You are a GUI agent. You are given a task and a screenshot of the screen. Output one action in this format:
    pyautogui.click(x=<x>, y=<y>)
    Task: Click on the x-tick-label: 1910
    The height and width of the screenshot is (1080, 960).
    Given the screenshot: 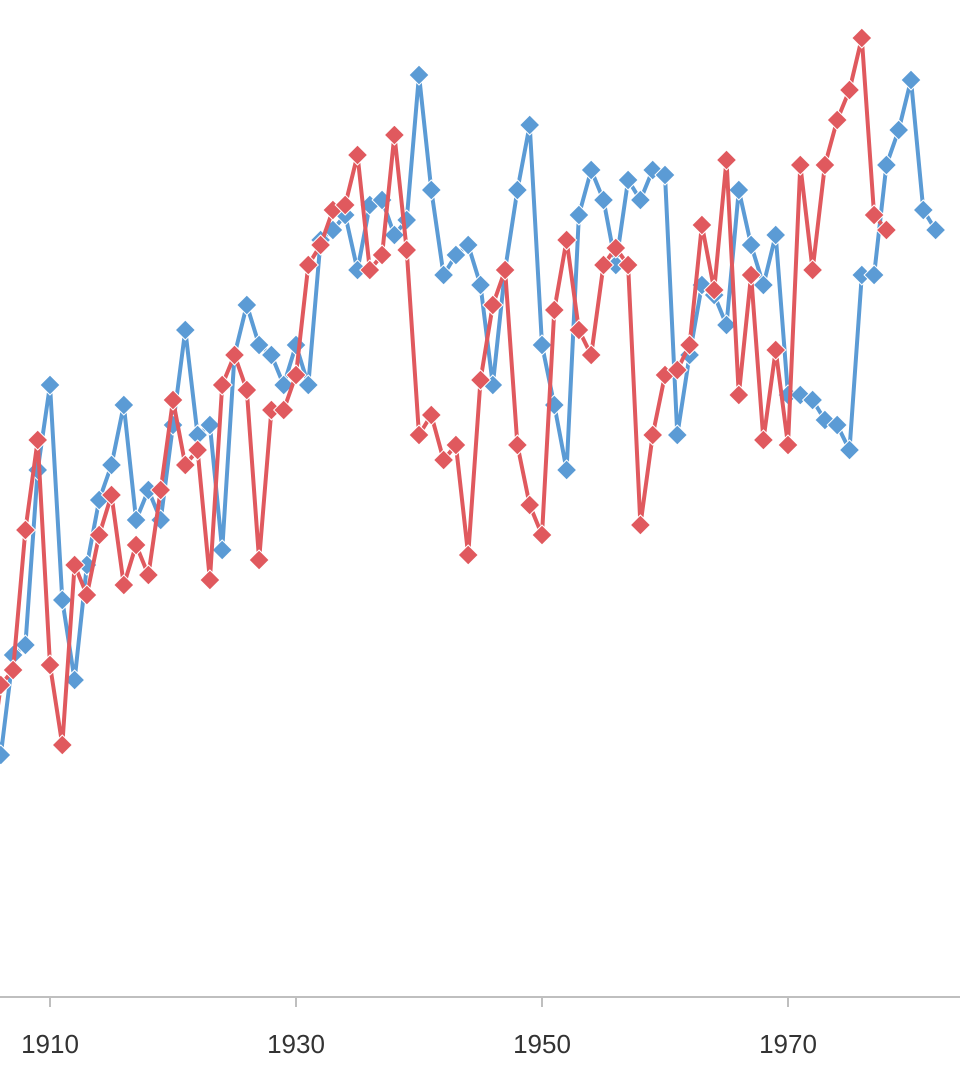 What is the action you would take?
    pyautogui.click(x=50, y=1044)
    